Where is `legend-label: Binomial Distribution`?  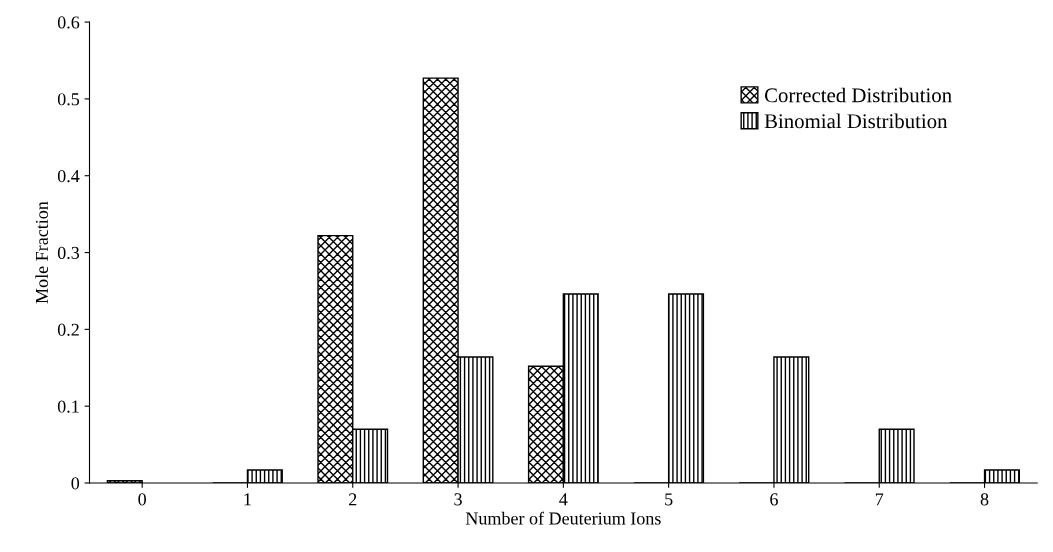
legend-label: Binomial Distribution is located at coordinates (856, 121).